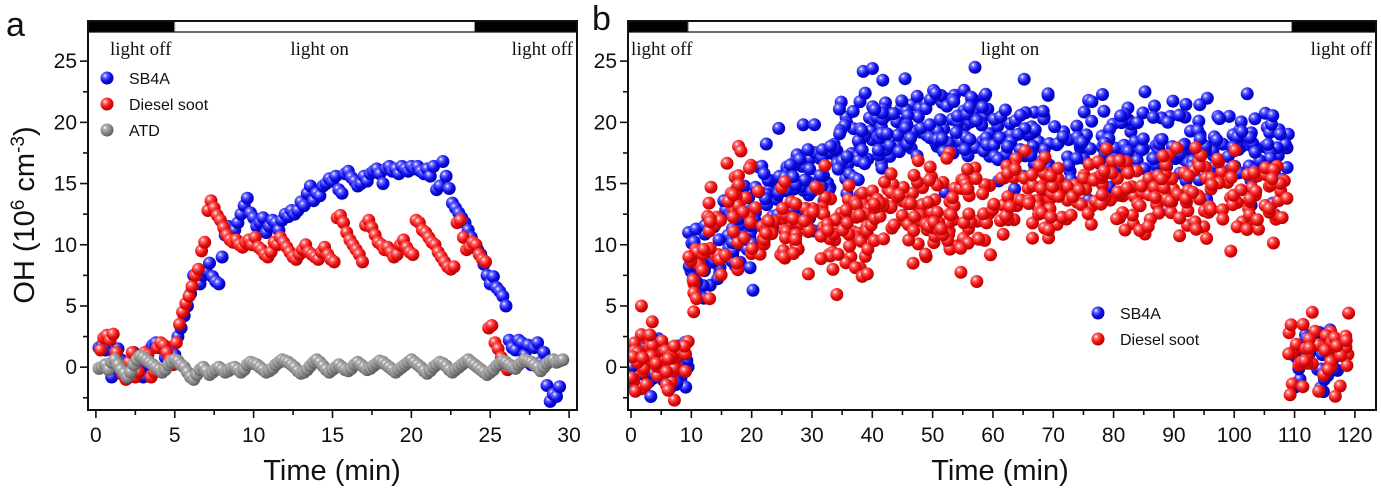 This screenshot has width=1381, height=491. I want to click on x-tick-label: 110, so click(1294, 435).